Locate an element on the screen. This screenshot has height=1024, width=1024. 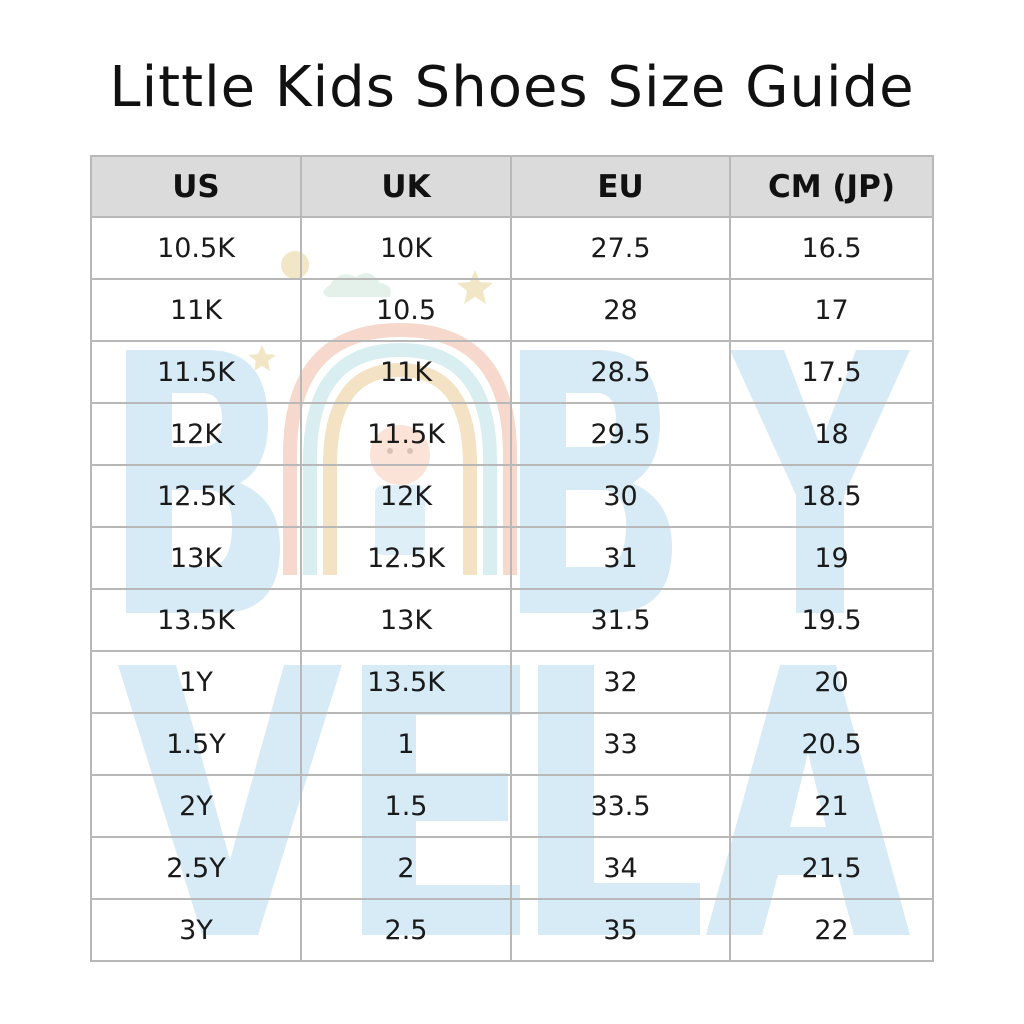
cell-eu: 34 is located at coordinates (620, 868).